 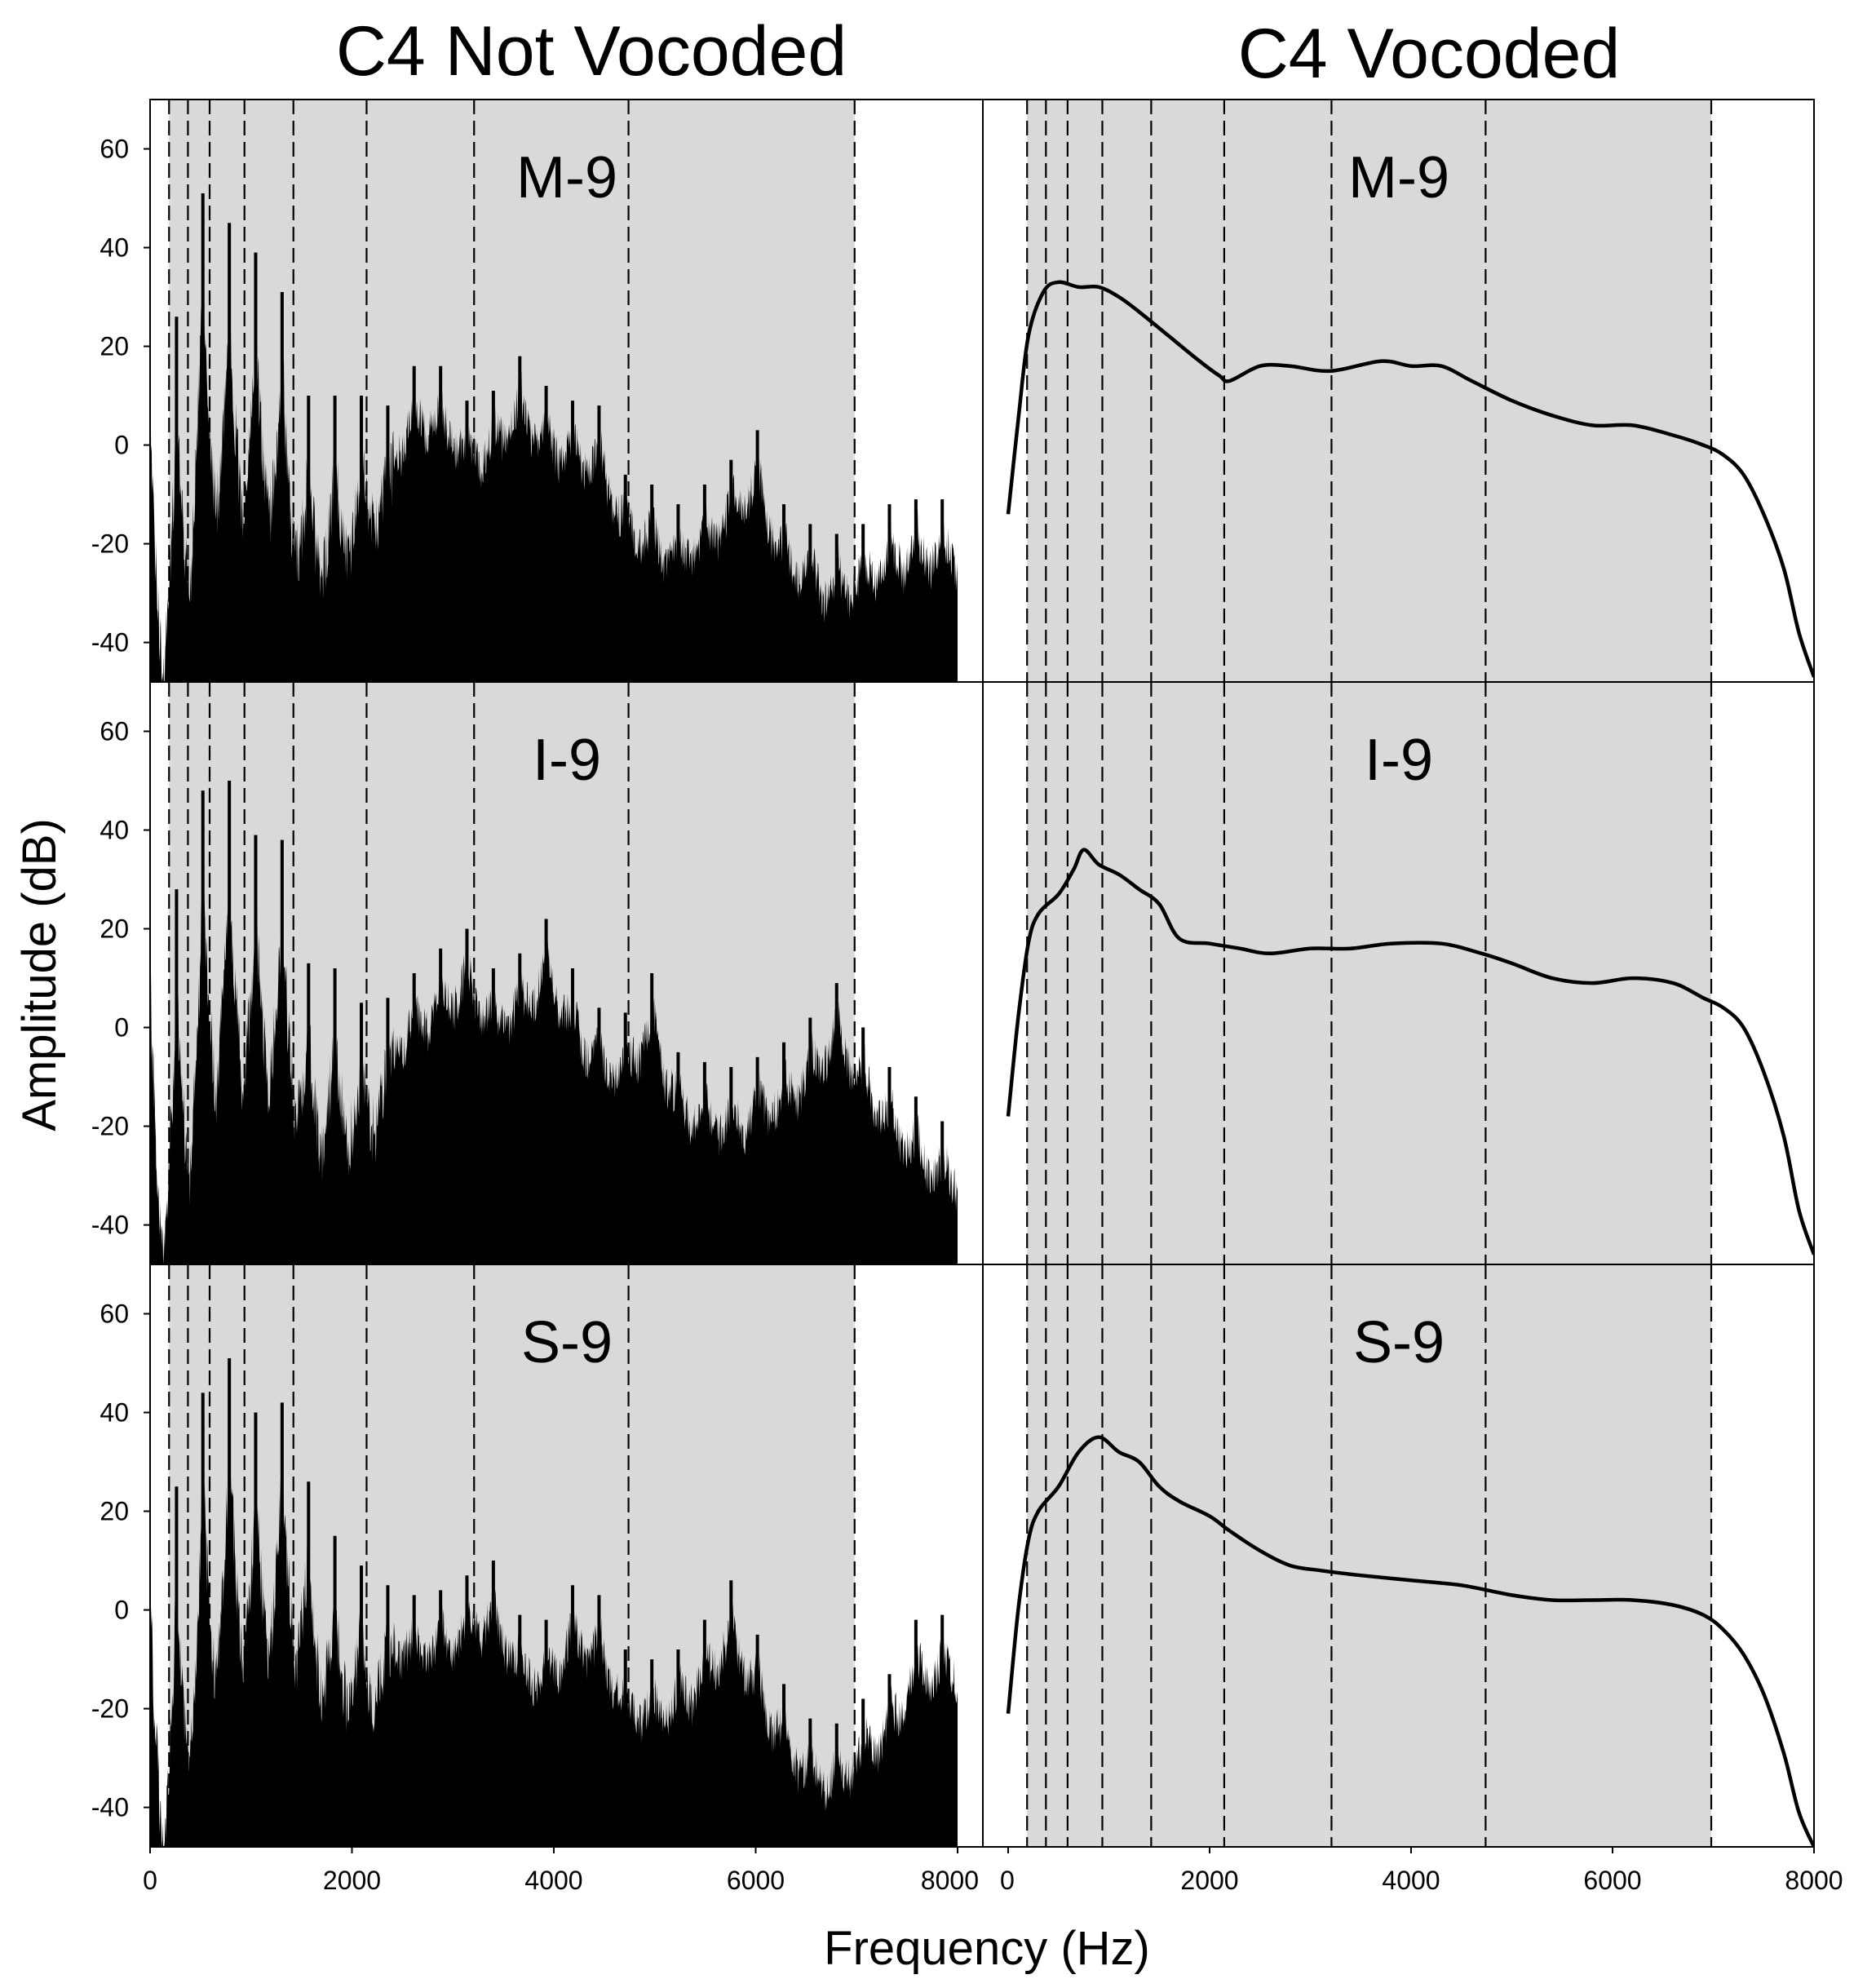 What do you see at coordinates (39, 974) in the screenshot?
I see `y-axis-title: Amplitude (dB)` at bounding box center [39, 974].